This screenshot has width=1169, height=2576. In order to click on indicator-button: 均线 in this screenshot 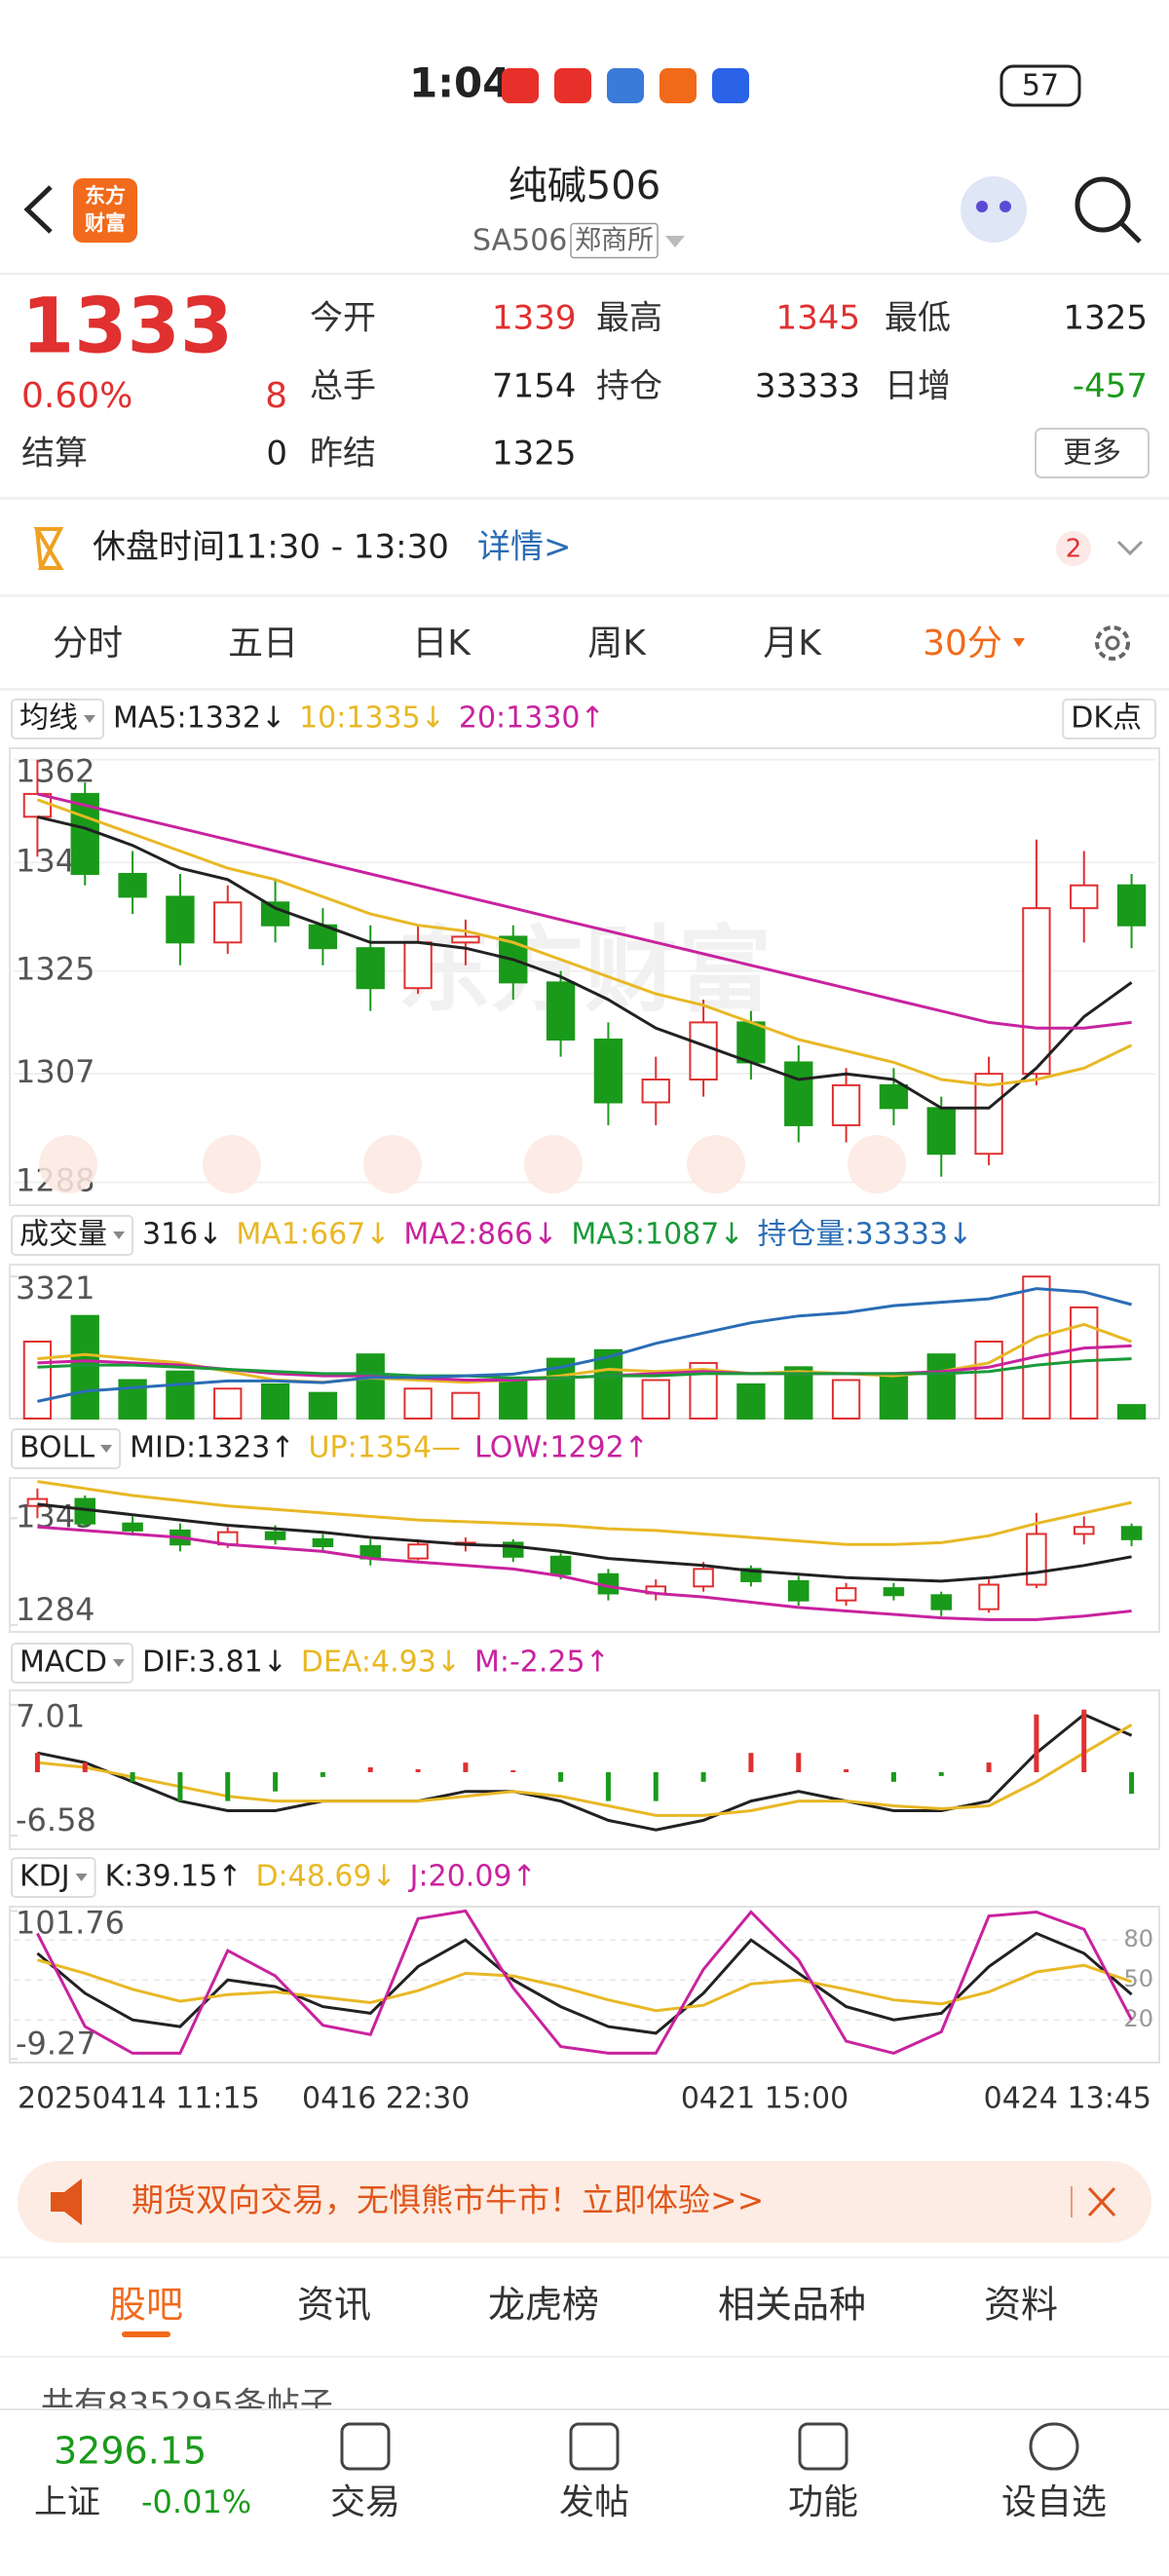, I will do `click(48, 718)`.